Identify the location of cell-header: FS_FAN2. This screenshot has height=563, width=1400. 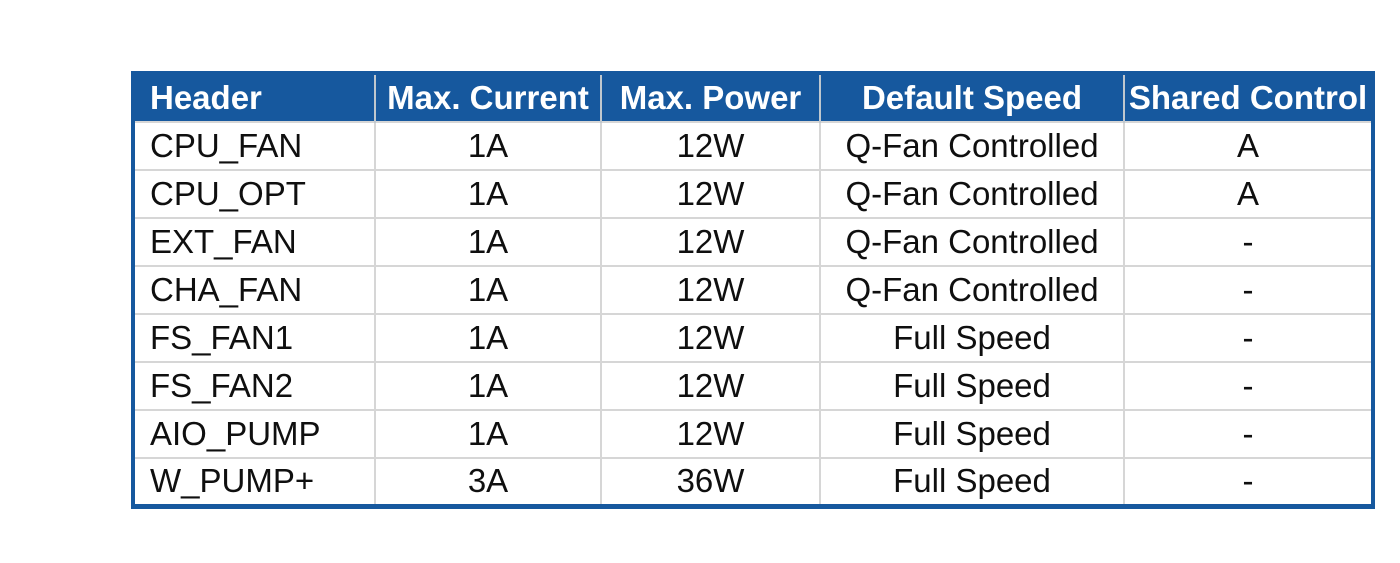
(254, 385).